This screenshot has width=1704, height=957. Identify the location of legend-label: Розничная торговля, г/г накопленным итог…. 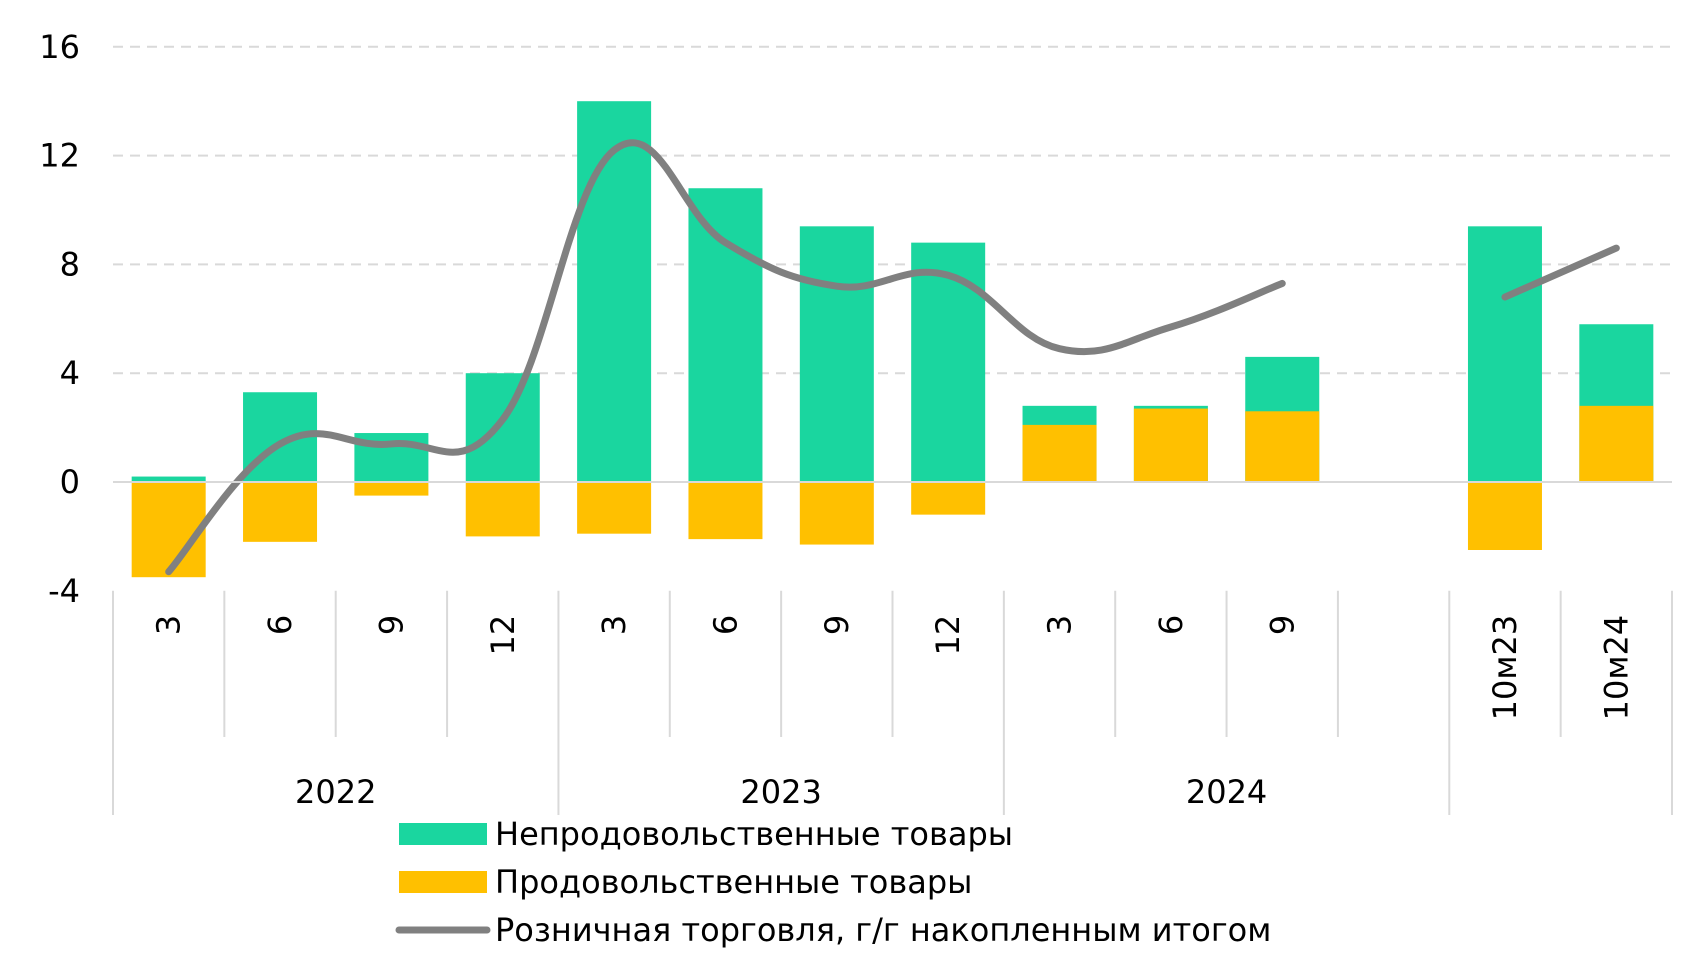
(883, 930).